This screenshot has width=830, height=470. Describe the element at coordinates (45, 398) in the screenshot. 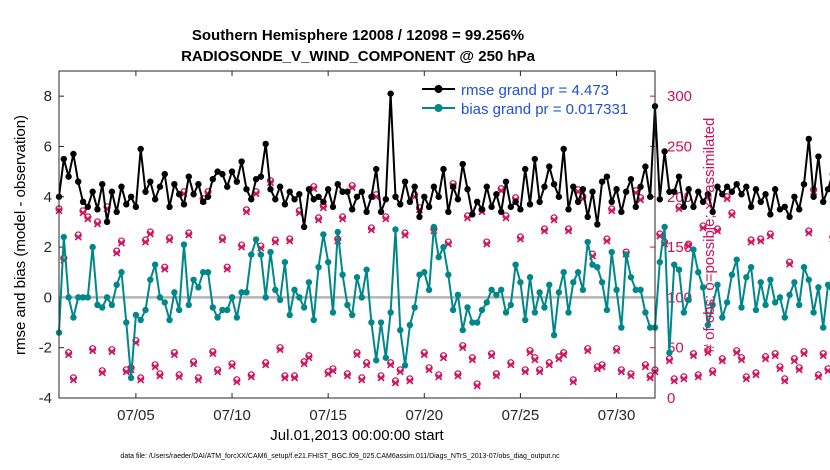

I see `y-tick-label: -4` at that location.